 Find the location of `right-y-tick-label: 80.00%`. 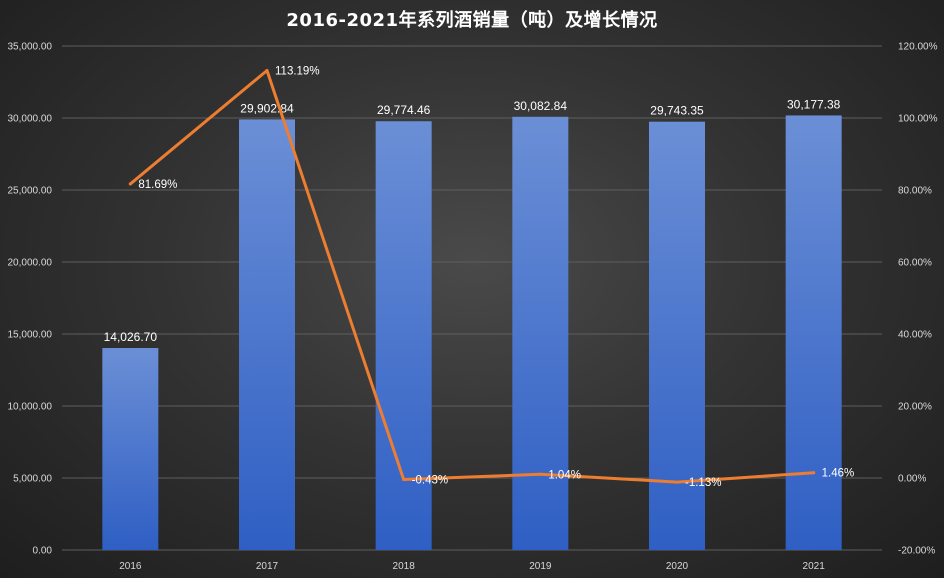

right-y-tick-label: 80.00% is located at coordinates (915, 191).